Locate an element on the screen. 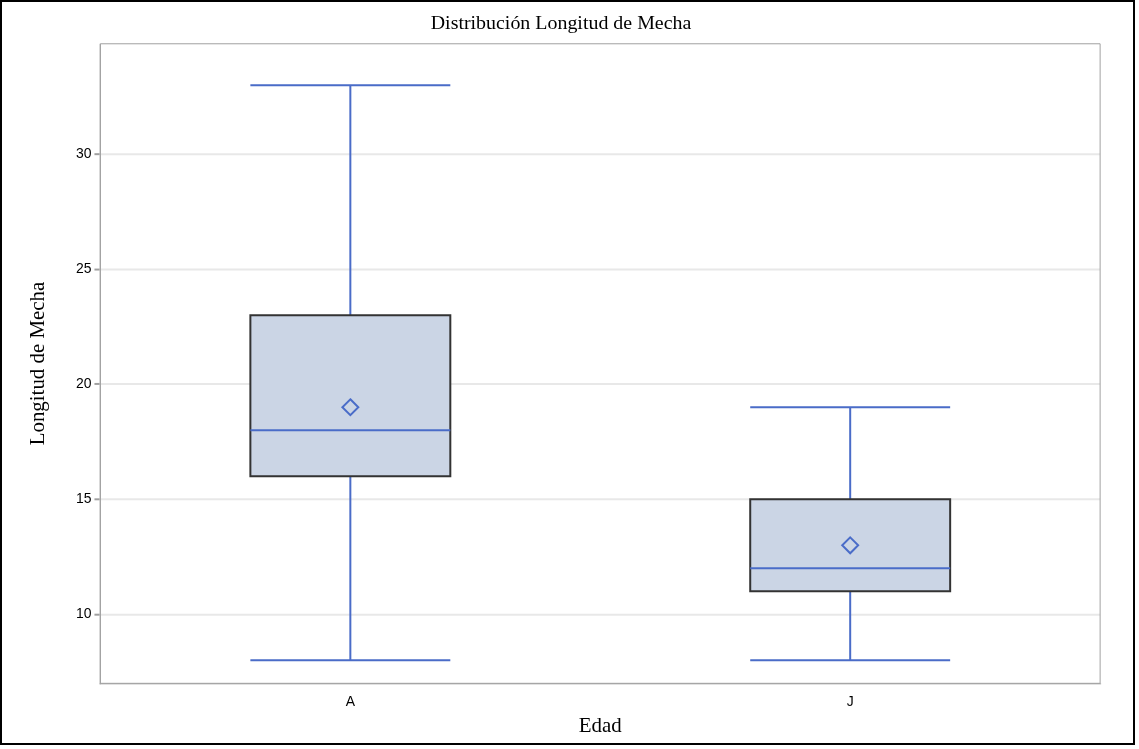 The width and height of the screenshot is (1139, 749). chart-title: Distribución Longitud de Mecha is located at coordinates (561, 23).